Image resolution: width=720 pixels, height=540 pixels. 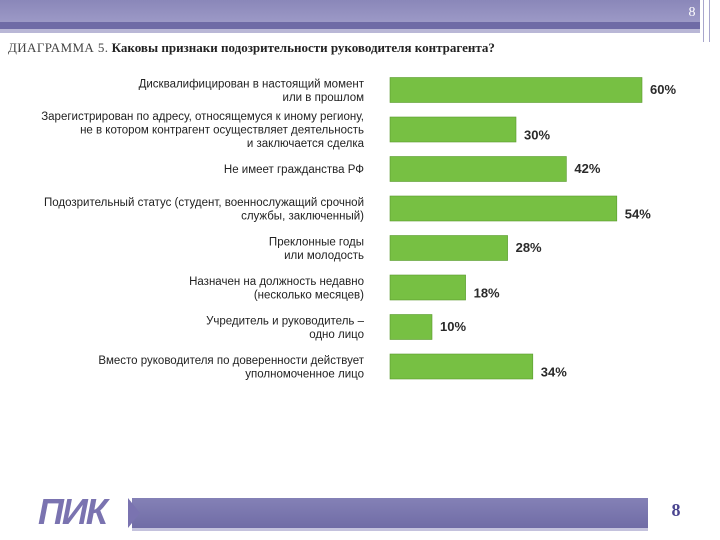 I want to click on page-number-top: 8, so click(x=692, y=12).